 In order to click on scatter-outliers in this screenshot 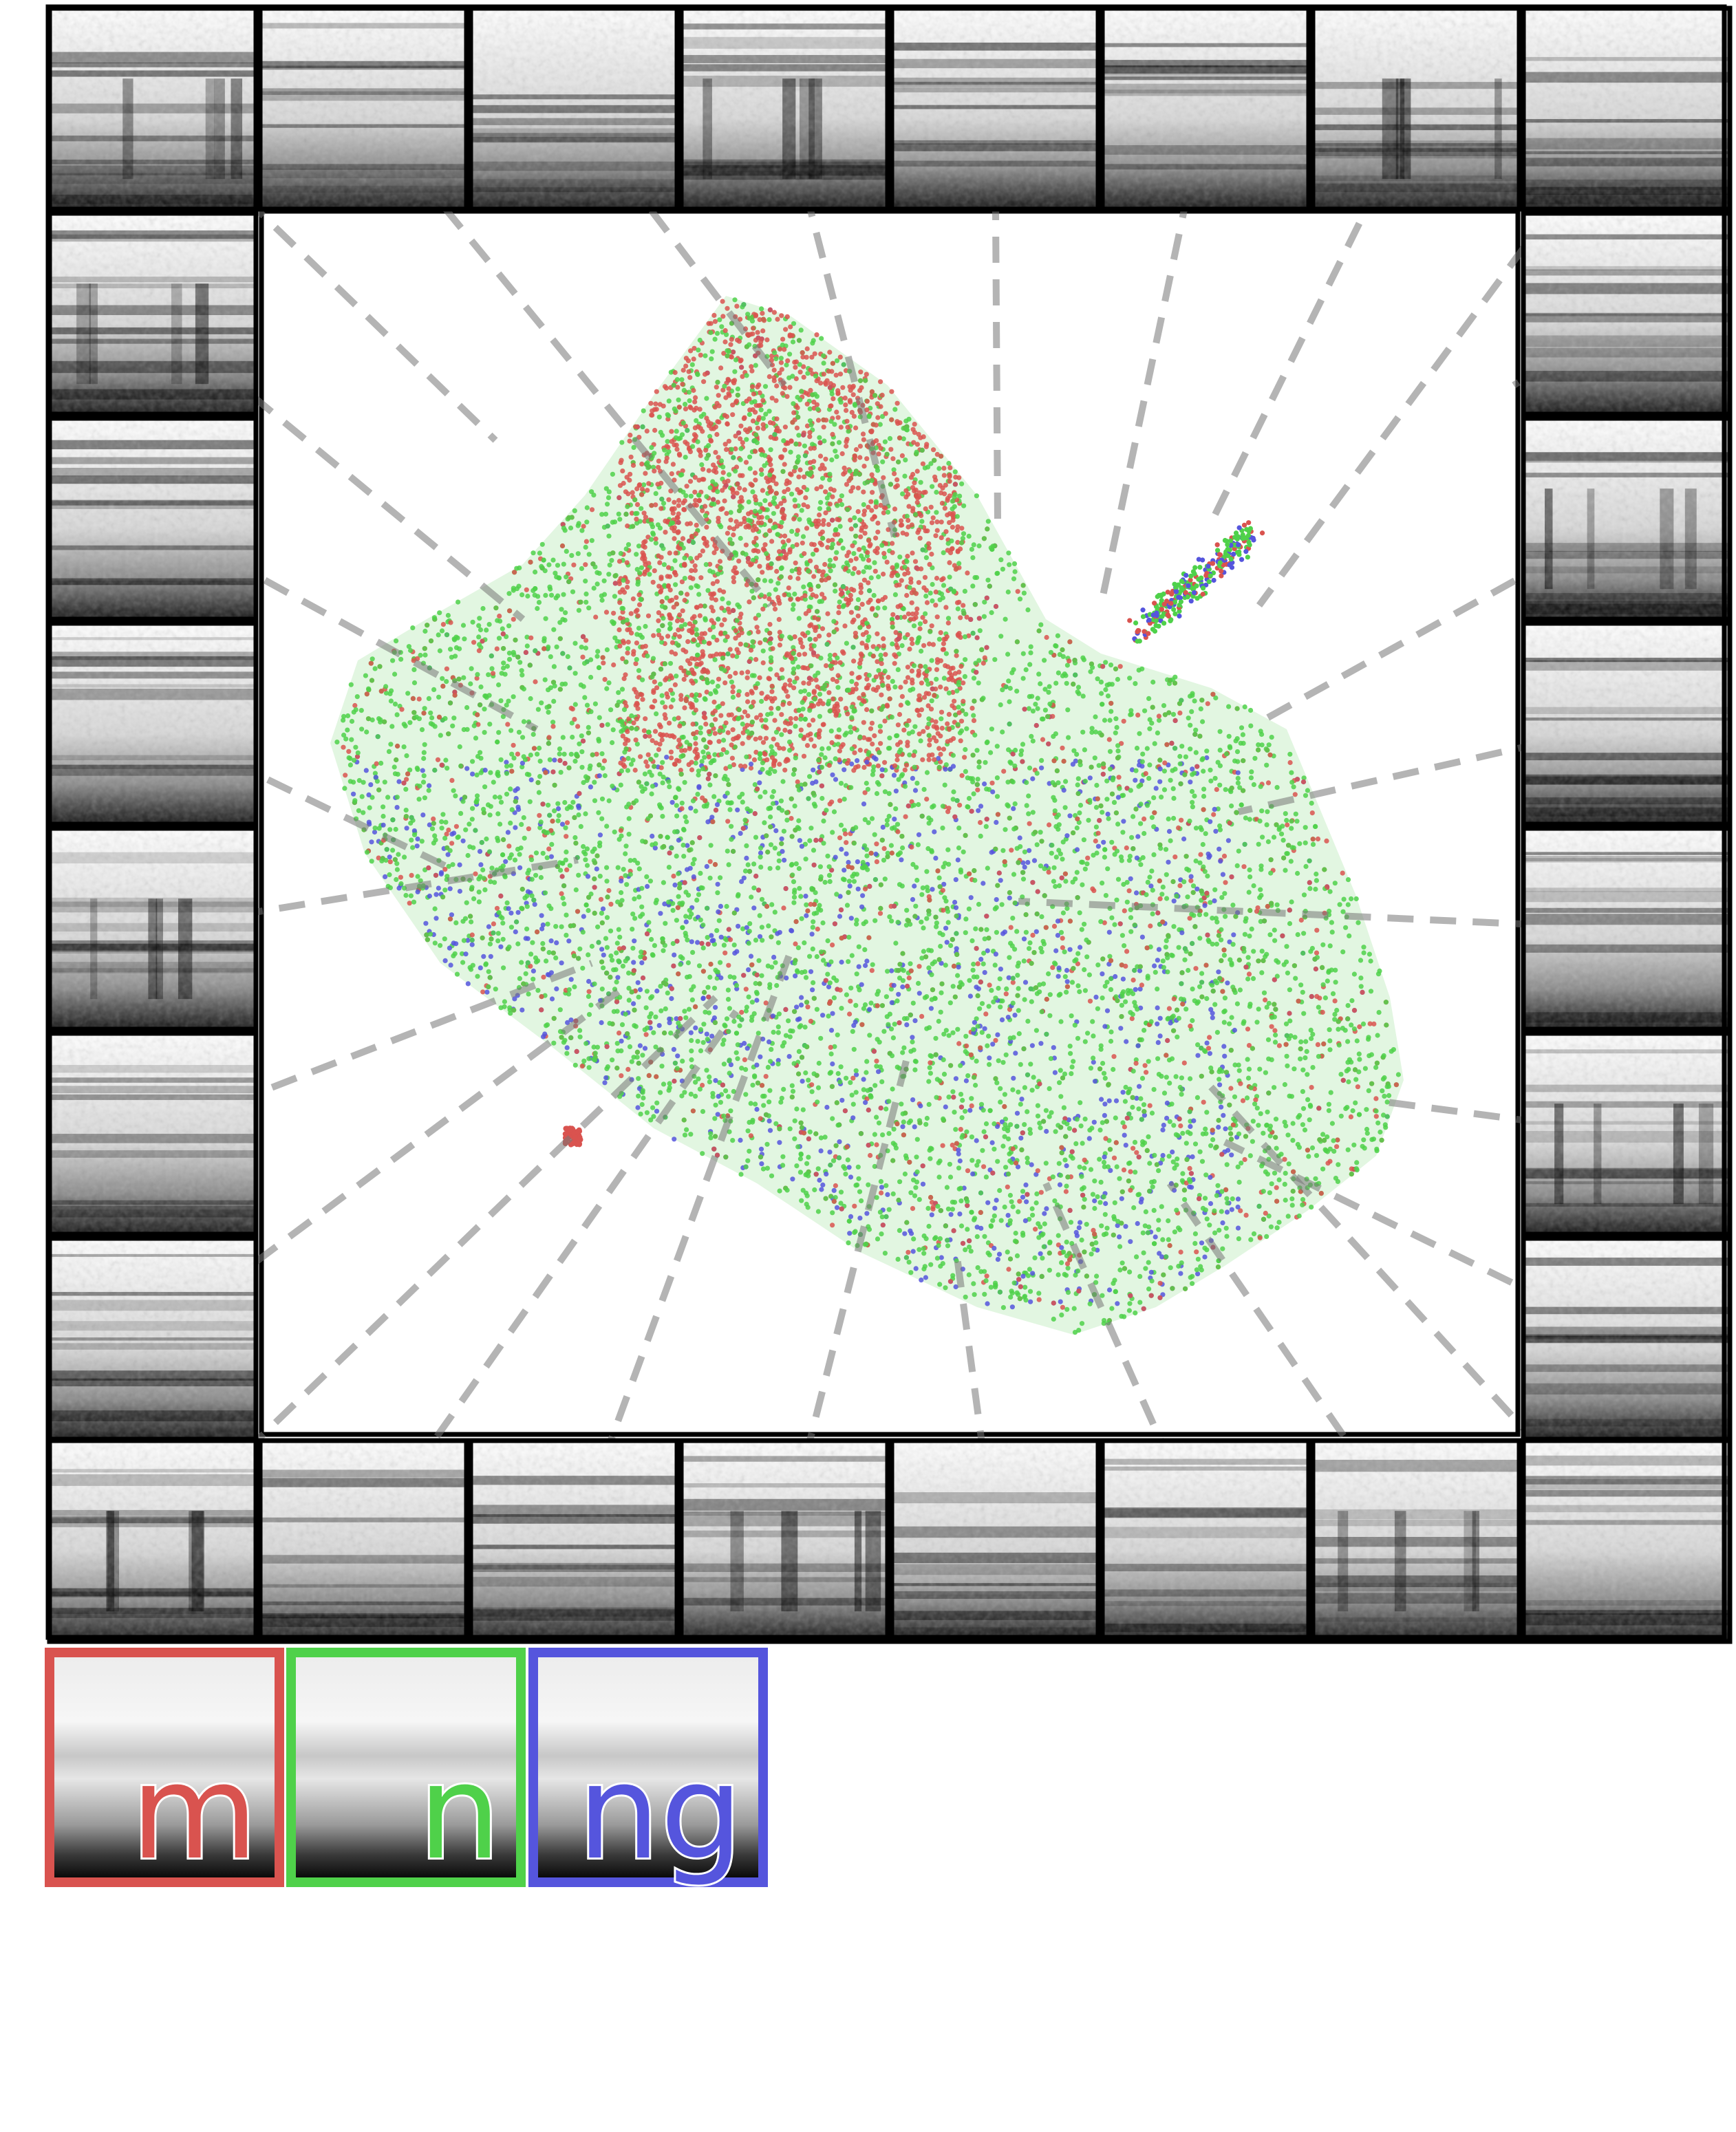, I will do `click(913, 834)`.